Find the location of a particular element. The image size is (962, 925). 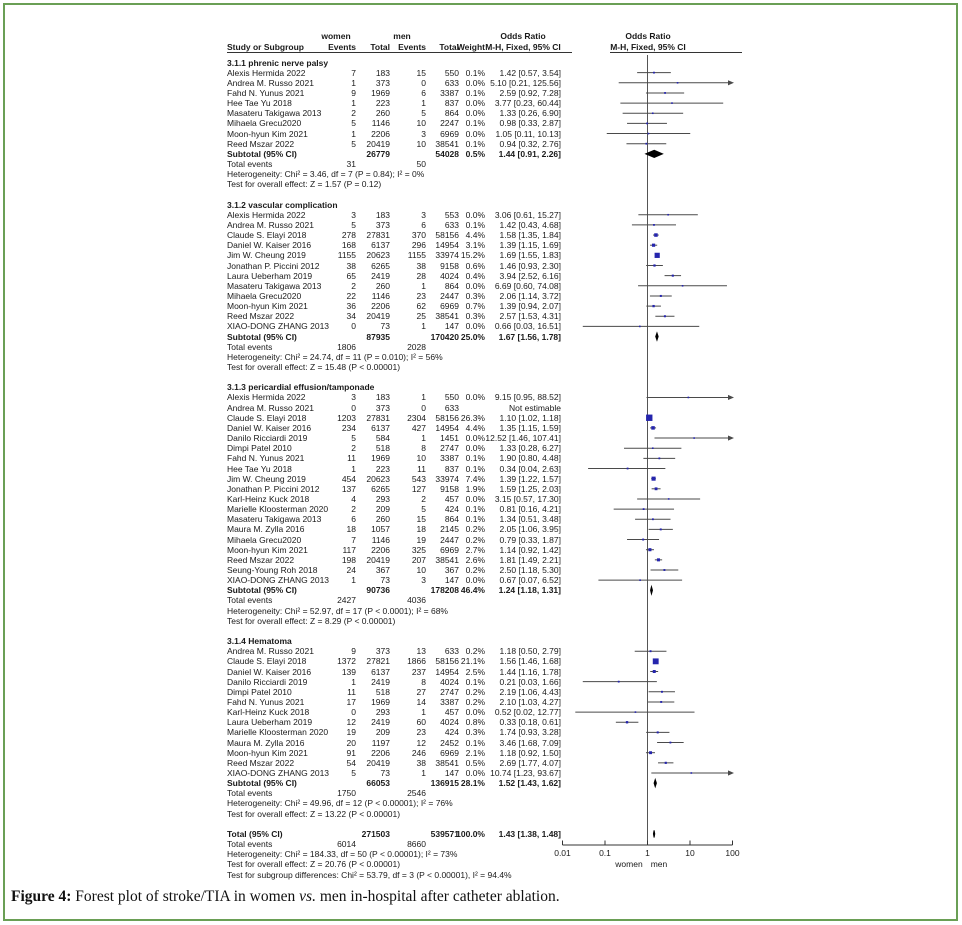

total-women: 20419 is located at coordinates (378, 316).